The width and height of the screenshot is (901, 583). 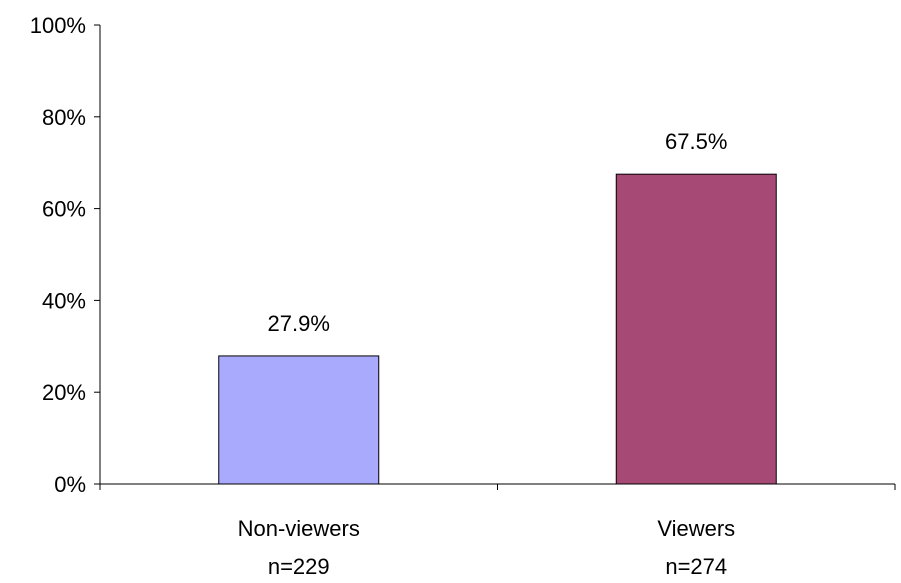 I want to click on y-tick-label: 100%, so click(x=58, y=25).